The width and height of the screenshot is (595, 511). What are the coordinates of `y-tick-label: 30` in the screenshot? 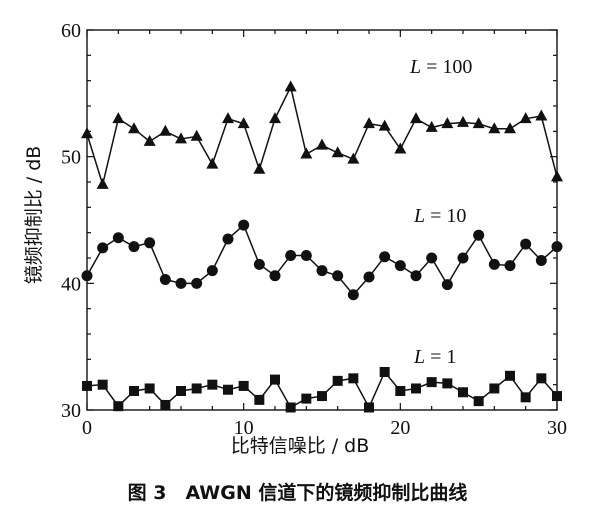 It's located at (71, 411).